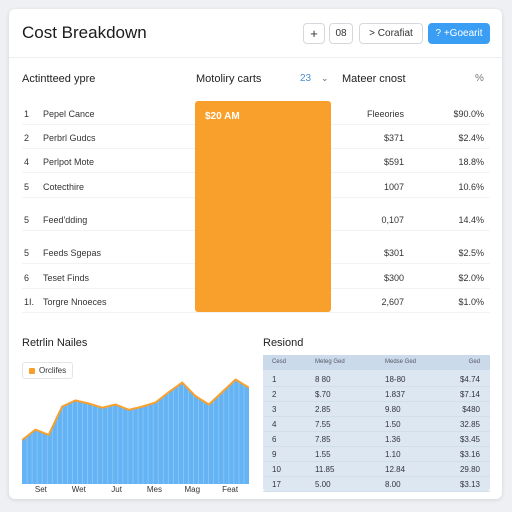 Image resolution: width=512 pixels, height=512 pixels. What do you see at coordinates (276, 469) in the screenshot?
I see `table-cell: 10` at bounding box center [276, 469].